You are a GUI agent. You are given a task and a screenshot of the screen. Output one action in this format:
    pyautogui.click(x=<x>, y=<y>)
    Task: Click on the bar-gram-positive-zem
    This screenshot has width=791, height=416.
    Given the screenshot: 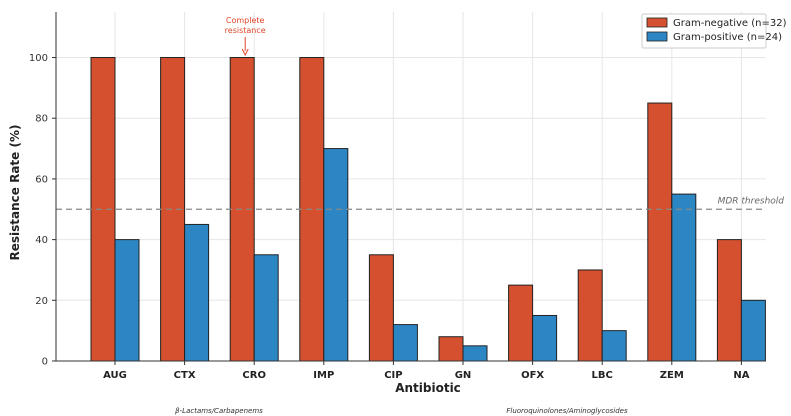 What is the action you would take?
    pyautogui.click(x=684, y=277)
    